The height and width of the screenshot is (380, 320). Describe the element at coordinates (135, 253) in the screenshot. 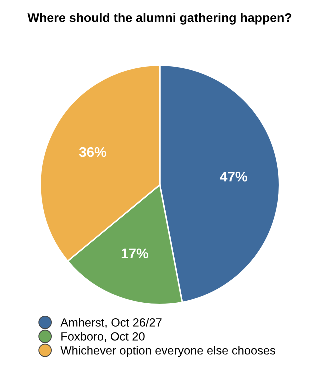

I see `data-label: 17%` at that location.